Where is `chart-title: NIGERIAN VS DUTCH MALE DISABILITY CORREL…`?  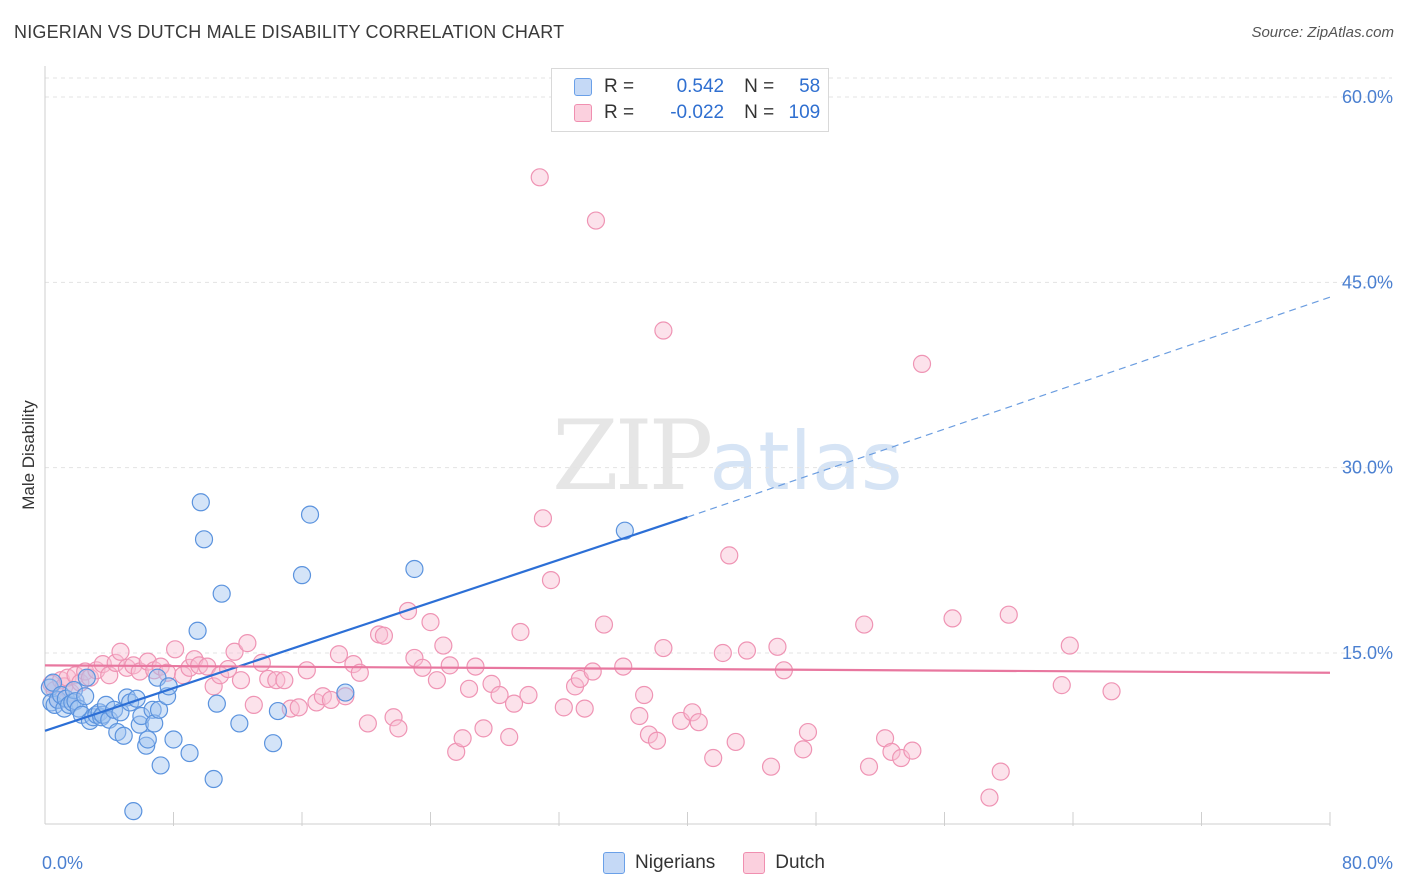 chart-title: NIGERIAN VS DUTCH MALE DISABILITY CORREL… is located at coordinates (289, 32).